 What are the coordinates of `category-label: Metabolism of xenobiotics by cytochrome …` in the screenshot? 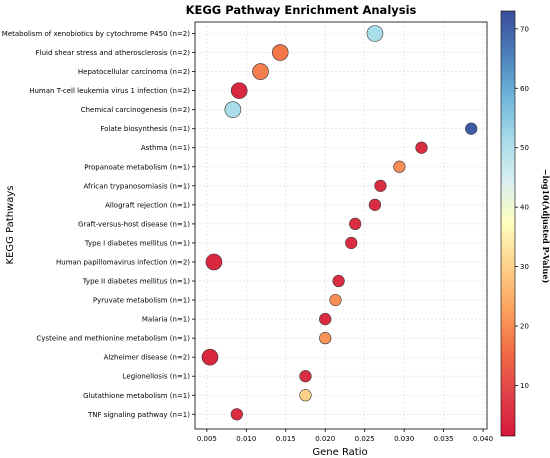 It's located at (96, 34).